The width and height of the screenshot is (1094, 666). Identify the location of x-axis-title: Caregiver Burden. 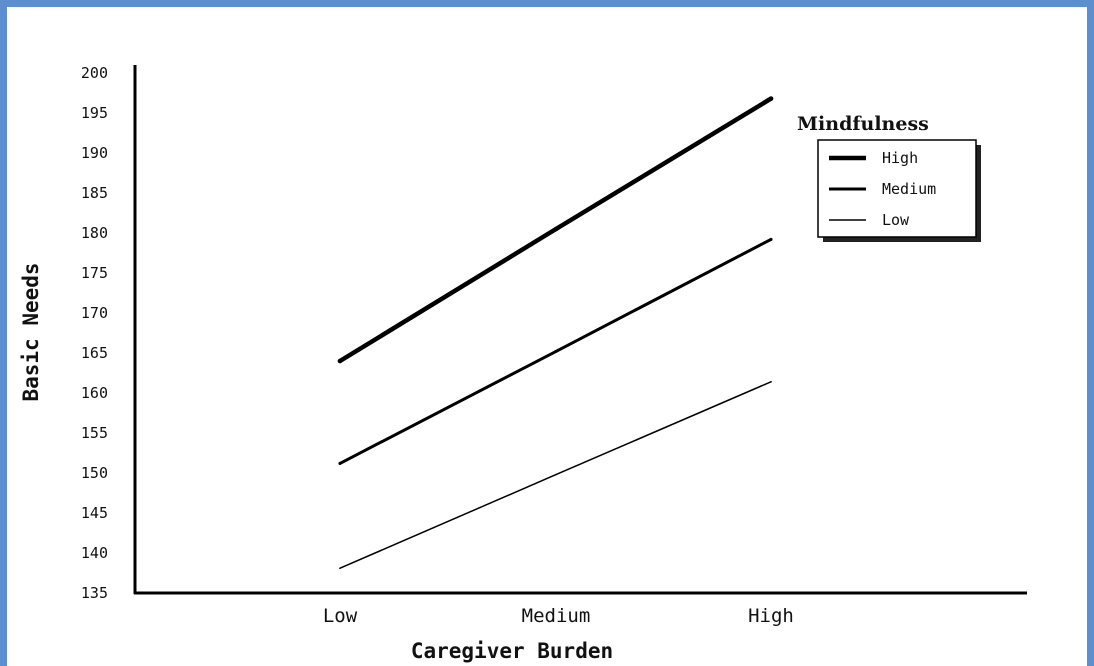
(512, 651).